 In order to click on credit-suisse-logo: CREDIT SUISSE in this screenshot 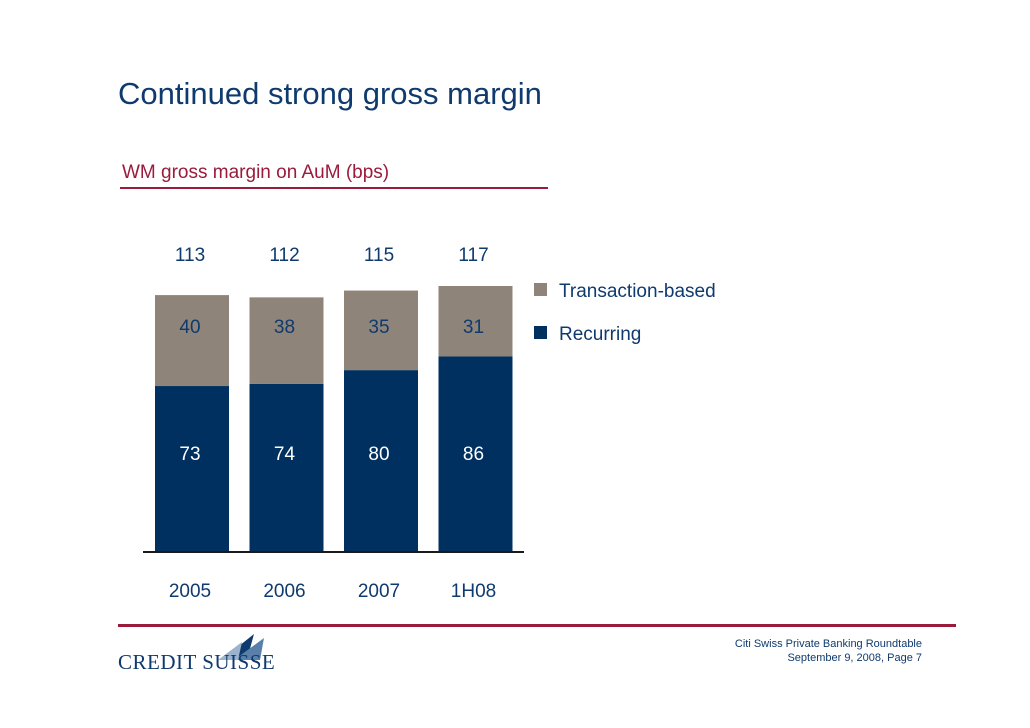, I will do `click(203, 654)`.